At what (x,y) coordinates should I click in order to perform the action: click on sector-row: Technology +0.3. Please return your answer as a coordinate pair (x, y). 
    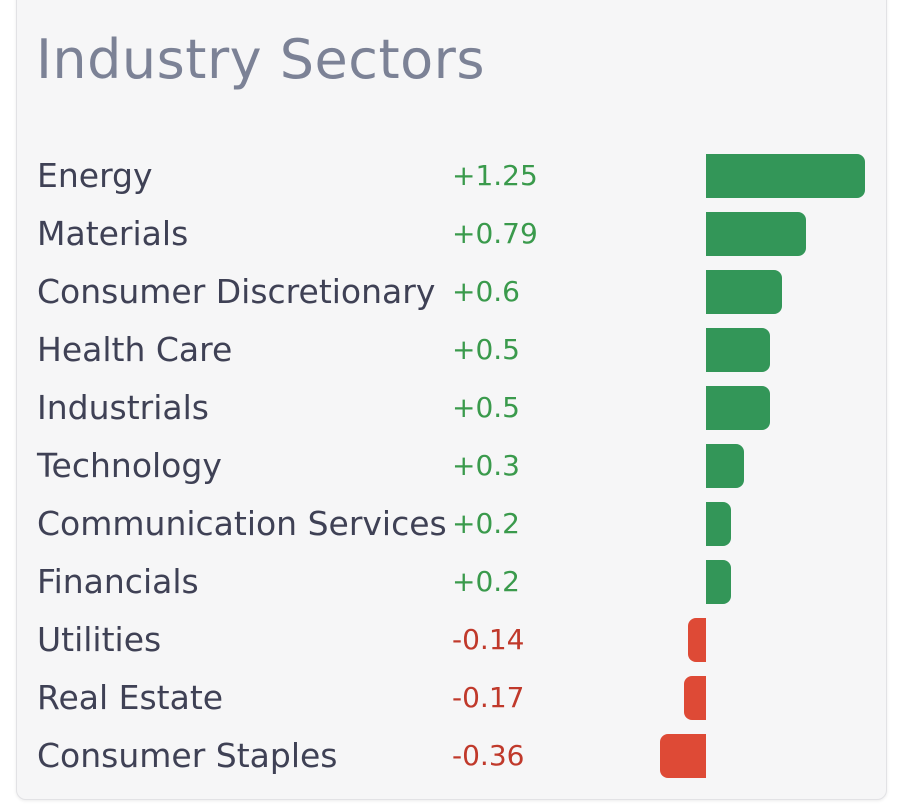
    Looking at the image, I should click on (451, 466).